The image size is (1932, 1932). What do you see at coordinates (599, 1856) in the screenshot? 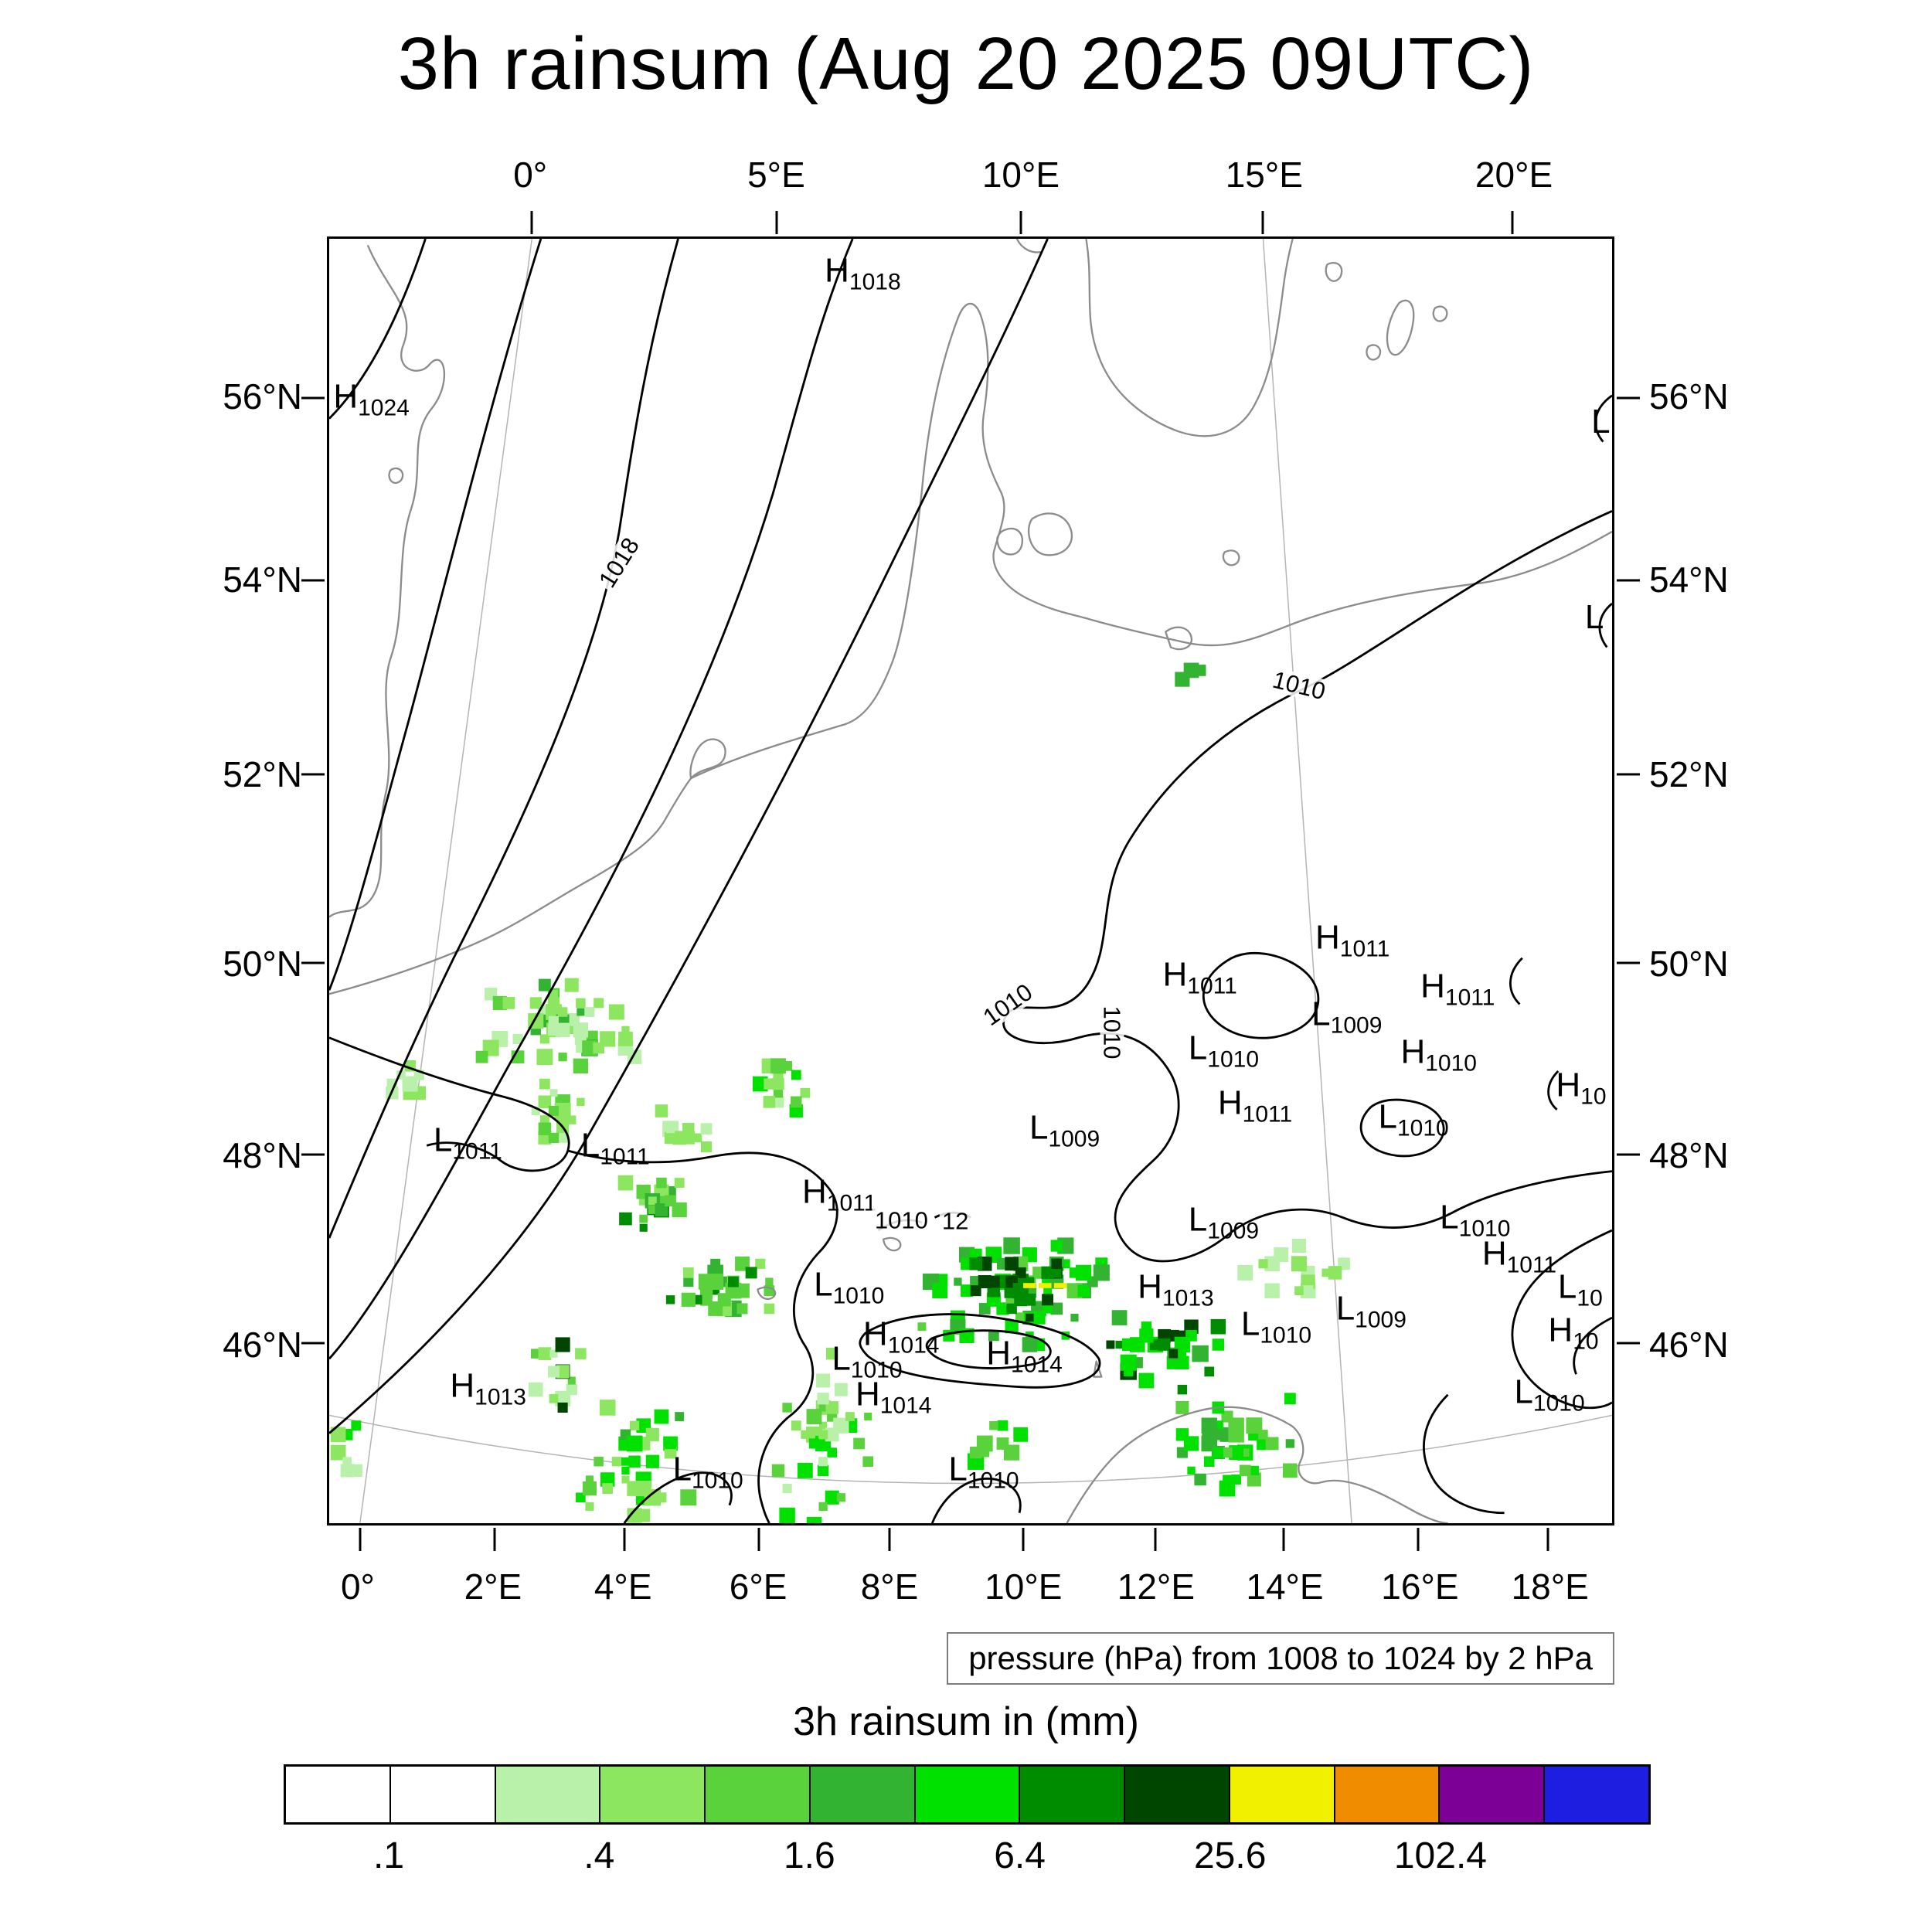
I see `colorbar-label: .4` at bounding box center [599, 1856].